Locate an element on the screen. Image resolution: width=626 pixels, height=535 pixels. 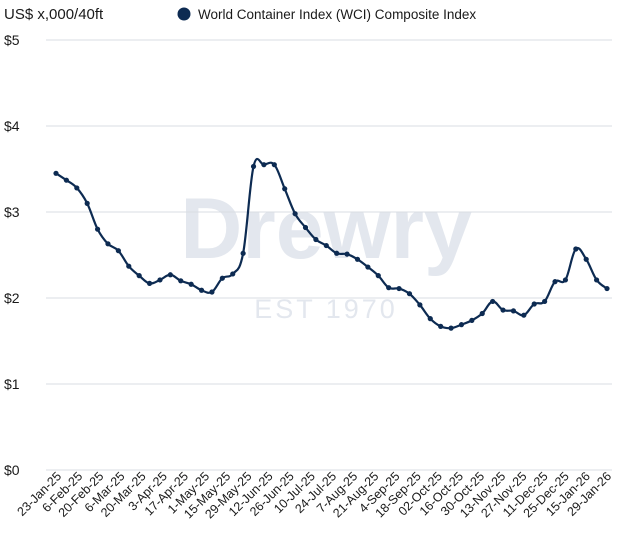
y-tick-label: $5 is located at coordinates (12, 40).